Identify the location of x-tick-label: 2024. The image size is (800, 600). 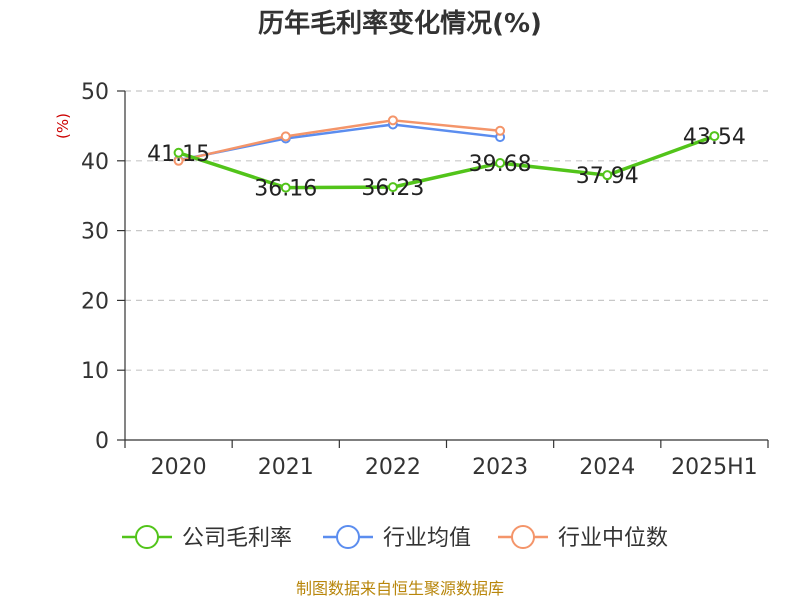
(607, 467).